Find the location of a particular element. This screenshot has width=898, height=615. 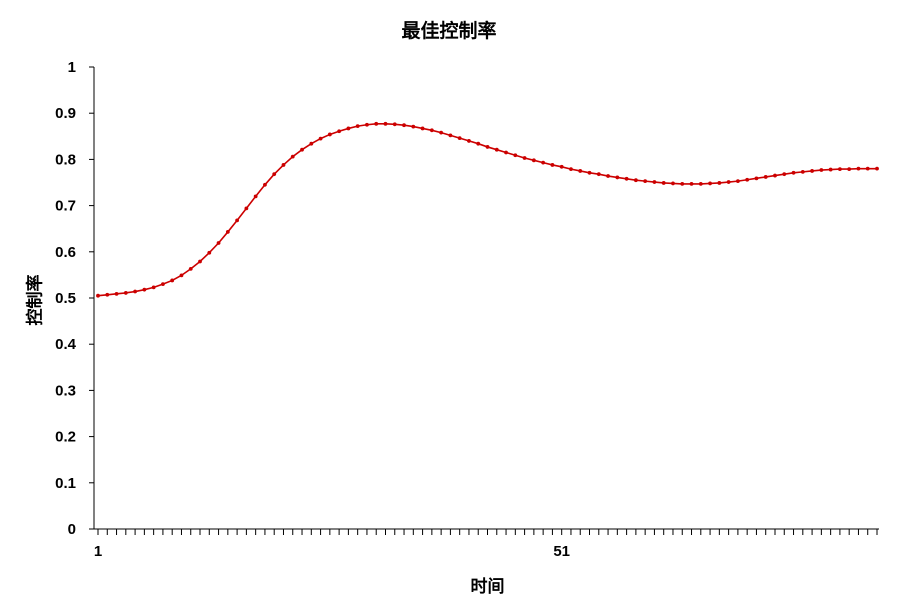

chart-title: 最佳控制率 is located at coordinates (449, 31).